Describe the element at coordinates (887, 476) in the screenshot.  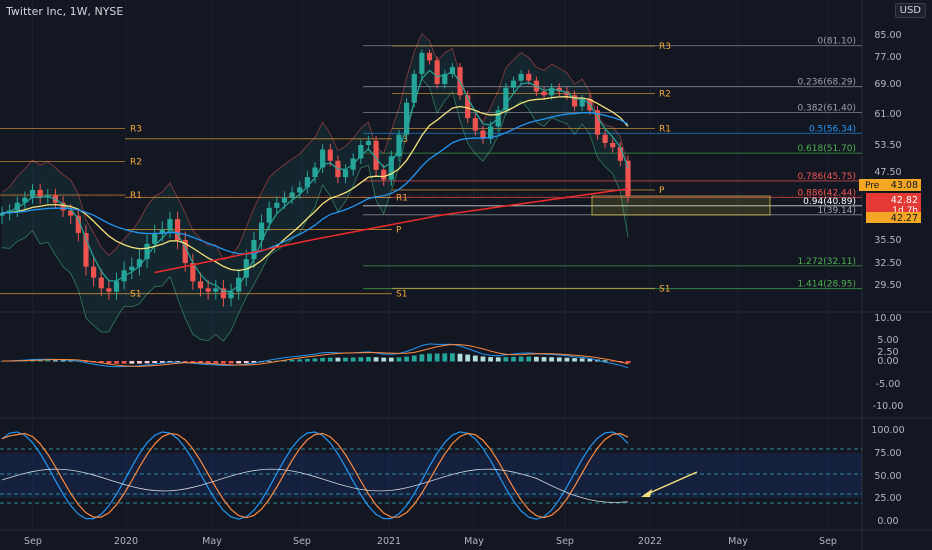
I see `stoch-axis-tick: 50.00` at that location.